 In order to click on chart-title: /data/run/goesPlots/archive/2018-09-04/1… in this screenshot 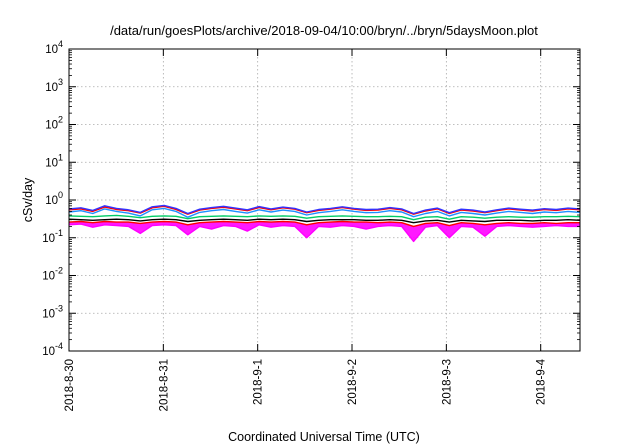, I will do `click(324, 30)`.